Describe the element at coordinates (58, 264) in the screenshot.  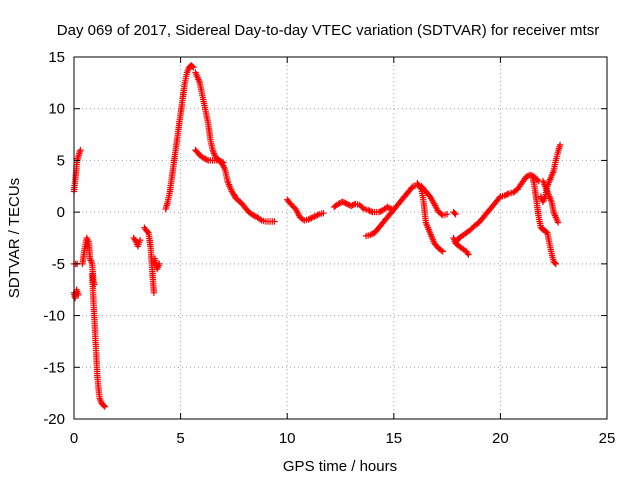
I see `y-tick-label: -5` at that location.